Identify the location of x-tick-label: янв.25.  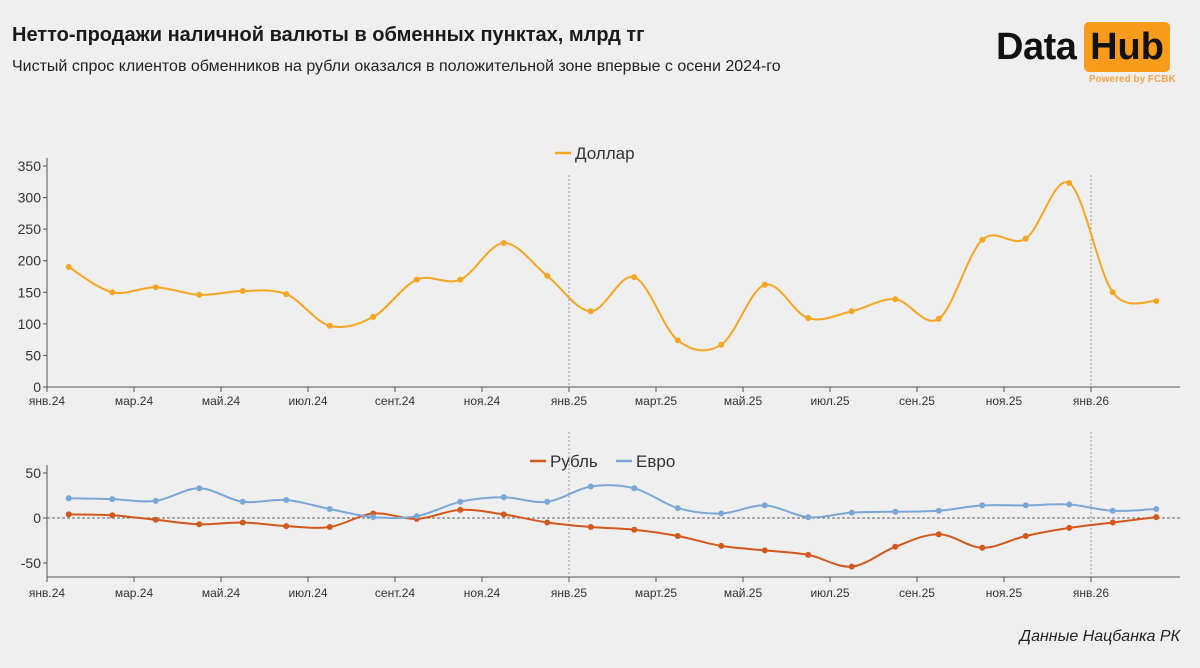
(569, 593).